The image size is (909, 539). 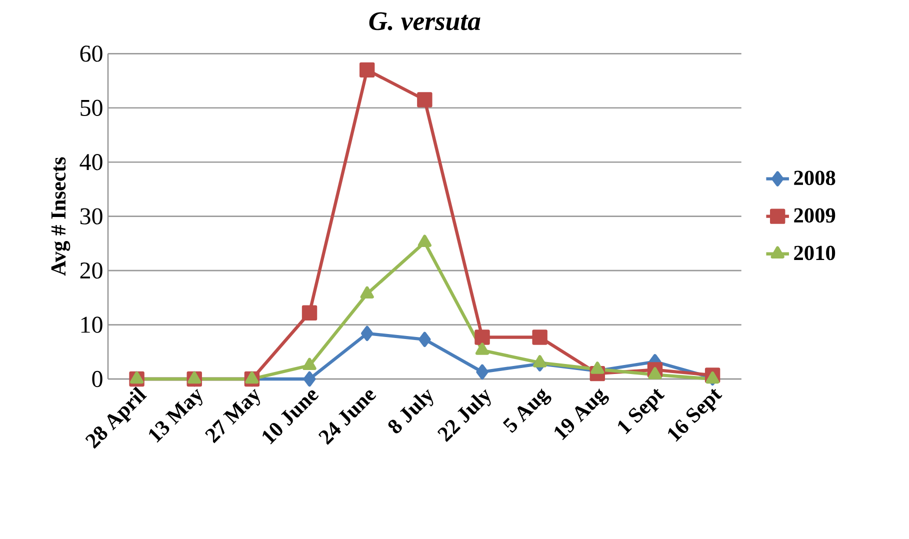 I want to click on y-tick-label: 10, so click(x=91, y=324).